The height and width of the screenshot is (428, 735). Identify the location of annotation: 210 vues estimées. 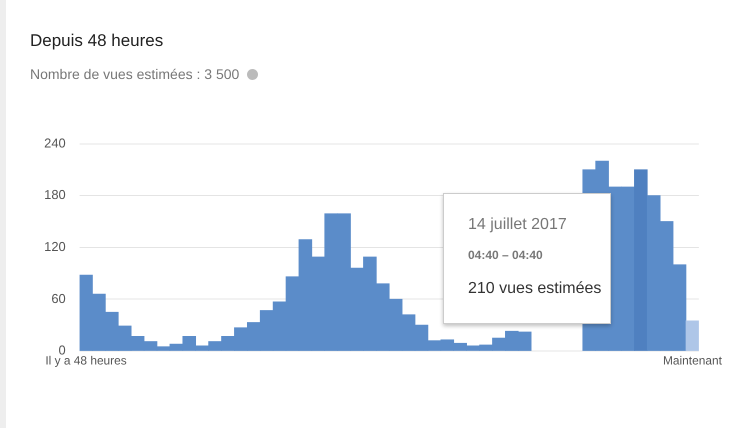
(535, 289).